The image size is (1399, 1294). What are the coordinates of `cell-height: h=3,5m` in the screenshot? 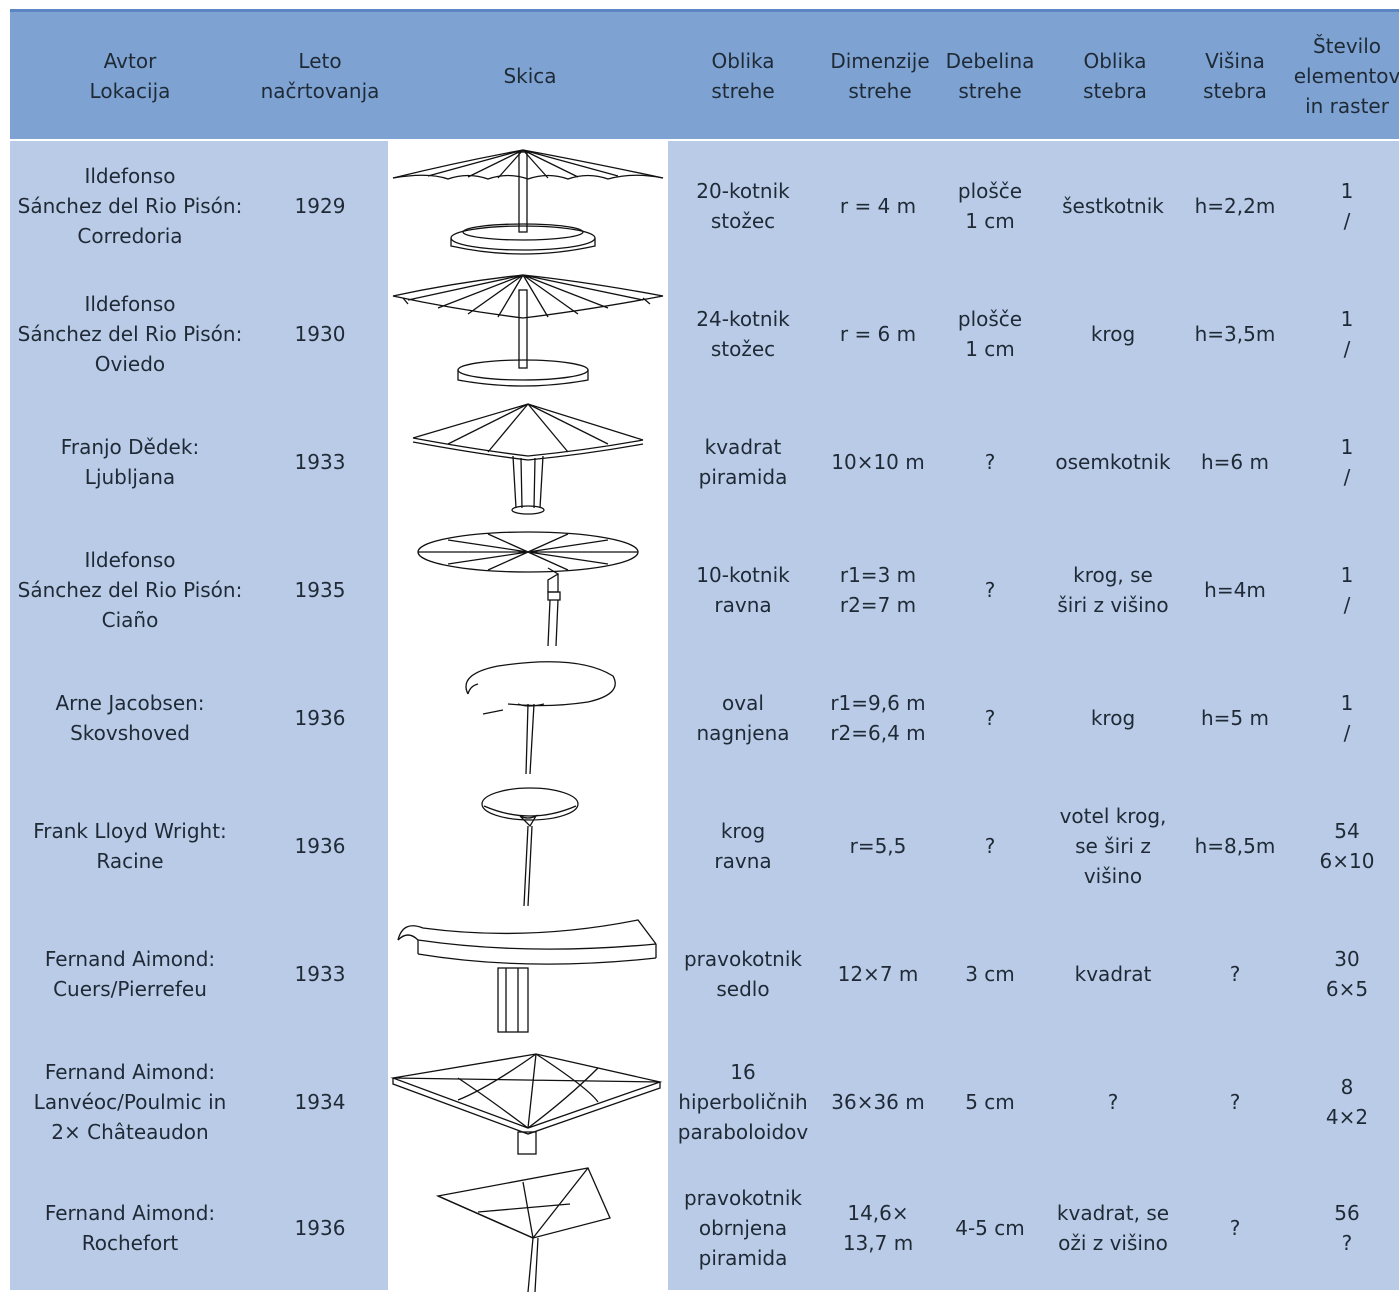 It's located at (1235, 334).